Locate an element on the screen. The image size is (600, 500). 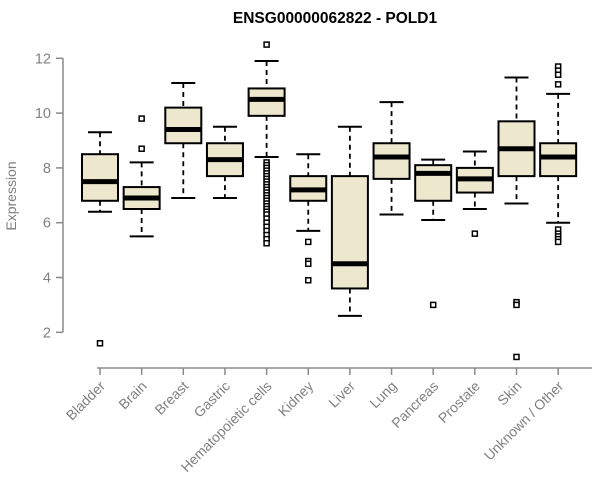
box-lung is located at coordinates (391, 158).